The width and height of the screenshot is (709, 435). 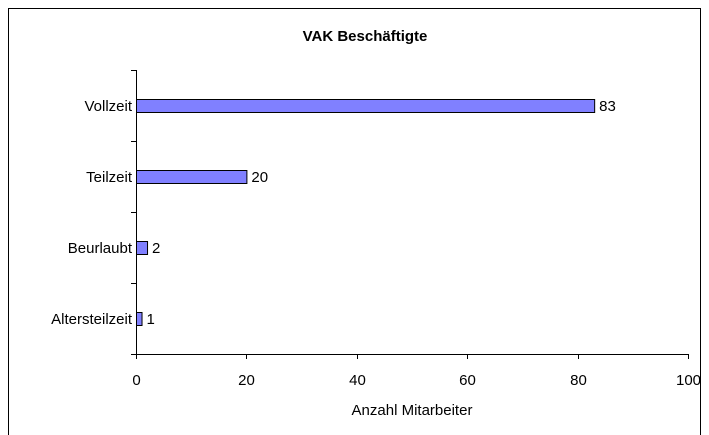 I want to click on x-tick-label: 100, so click(x=688, y=380).